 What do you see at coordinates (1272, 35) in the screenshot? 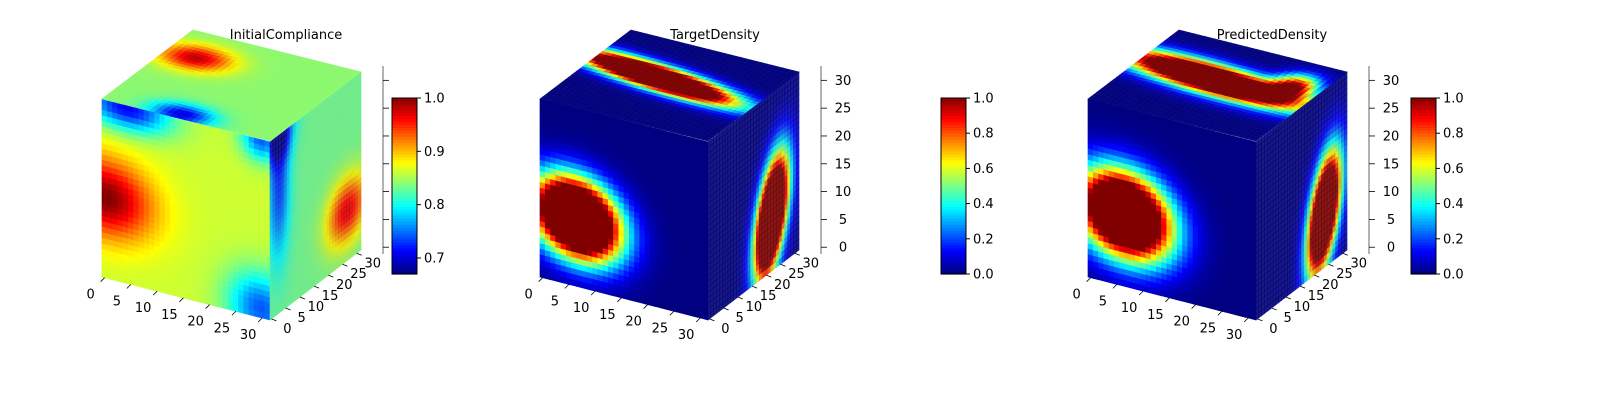
I see `subplot-title-3: PredictedDensity` at bounding box center [1272, 35].